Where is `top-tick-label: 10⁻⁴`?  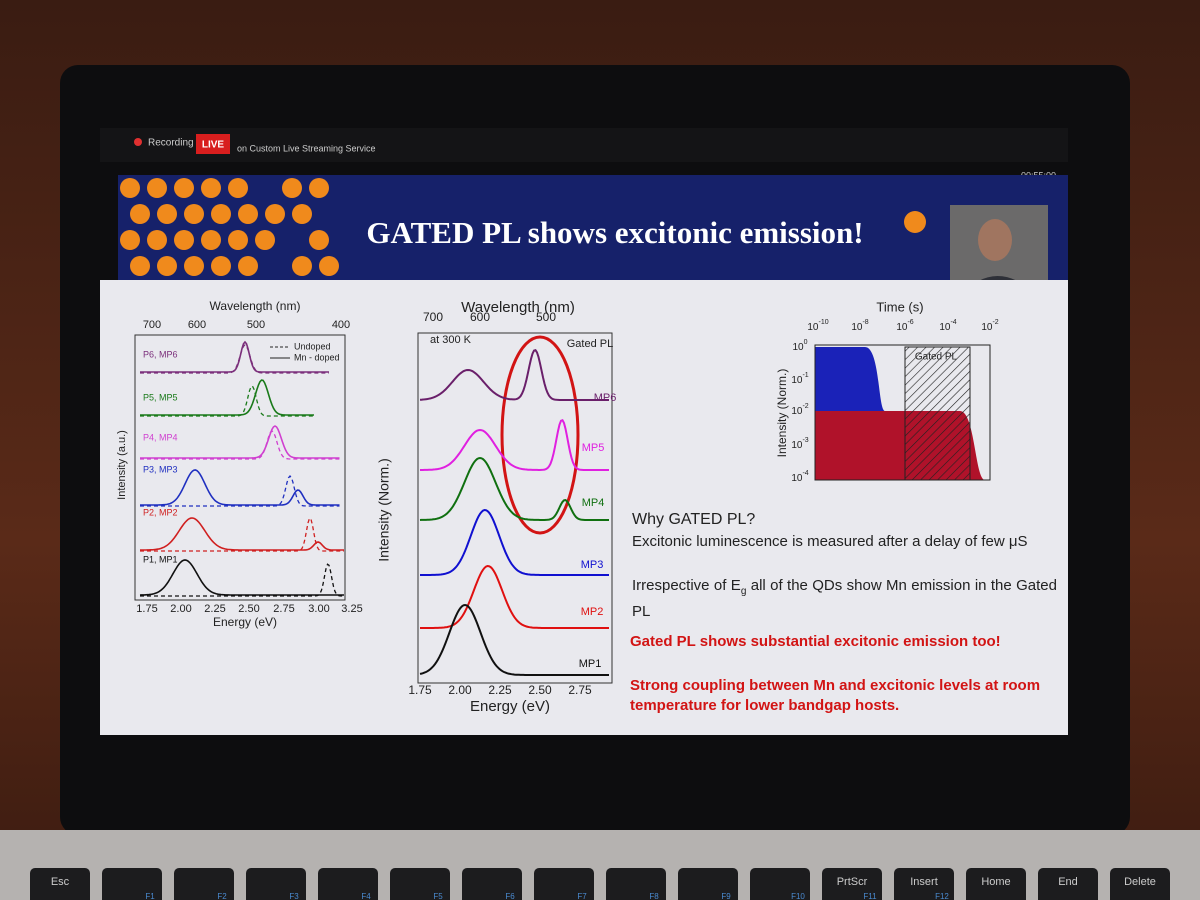 top-tick-label: 10⁻⁴ is located at coordinates (947, 326).